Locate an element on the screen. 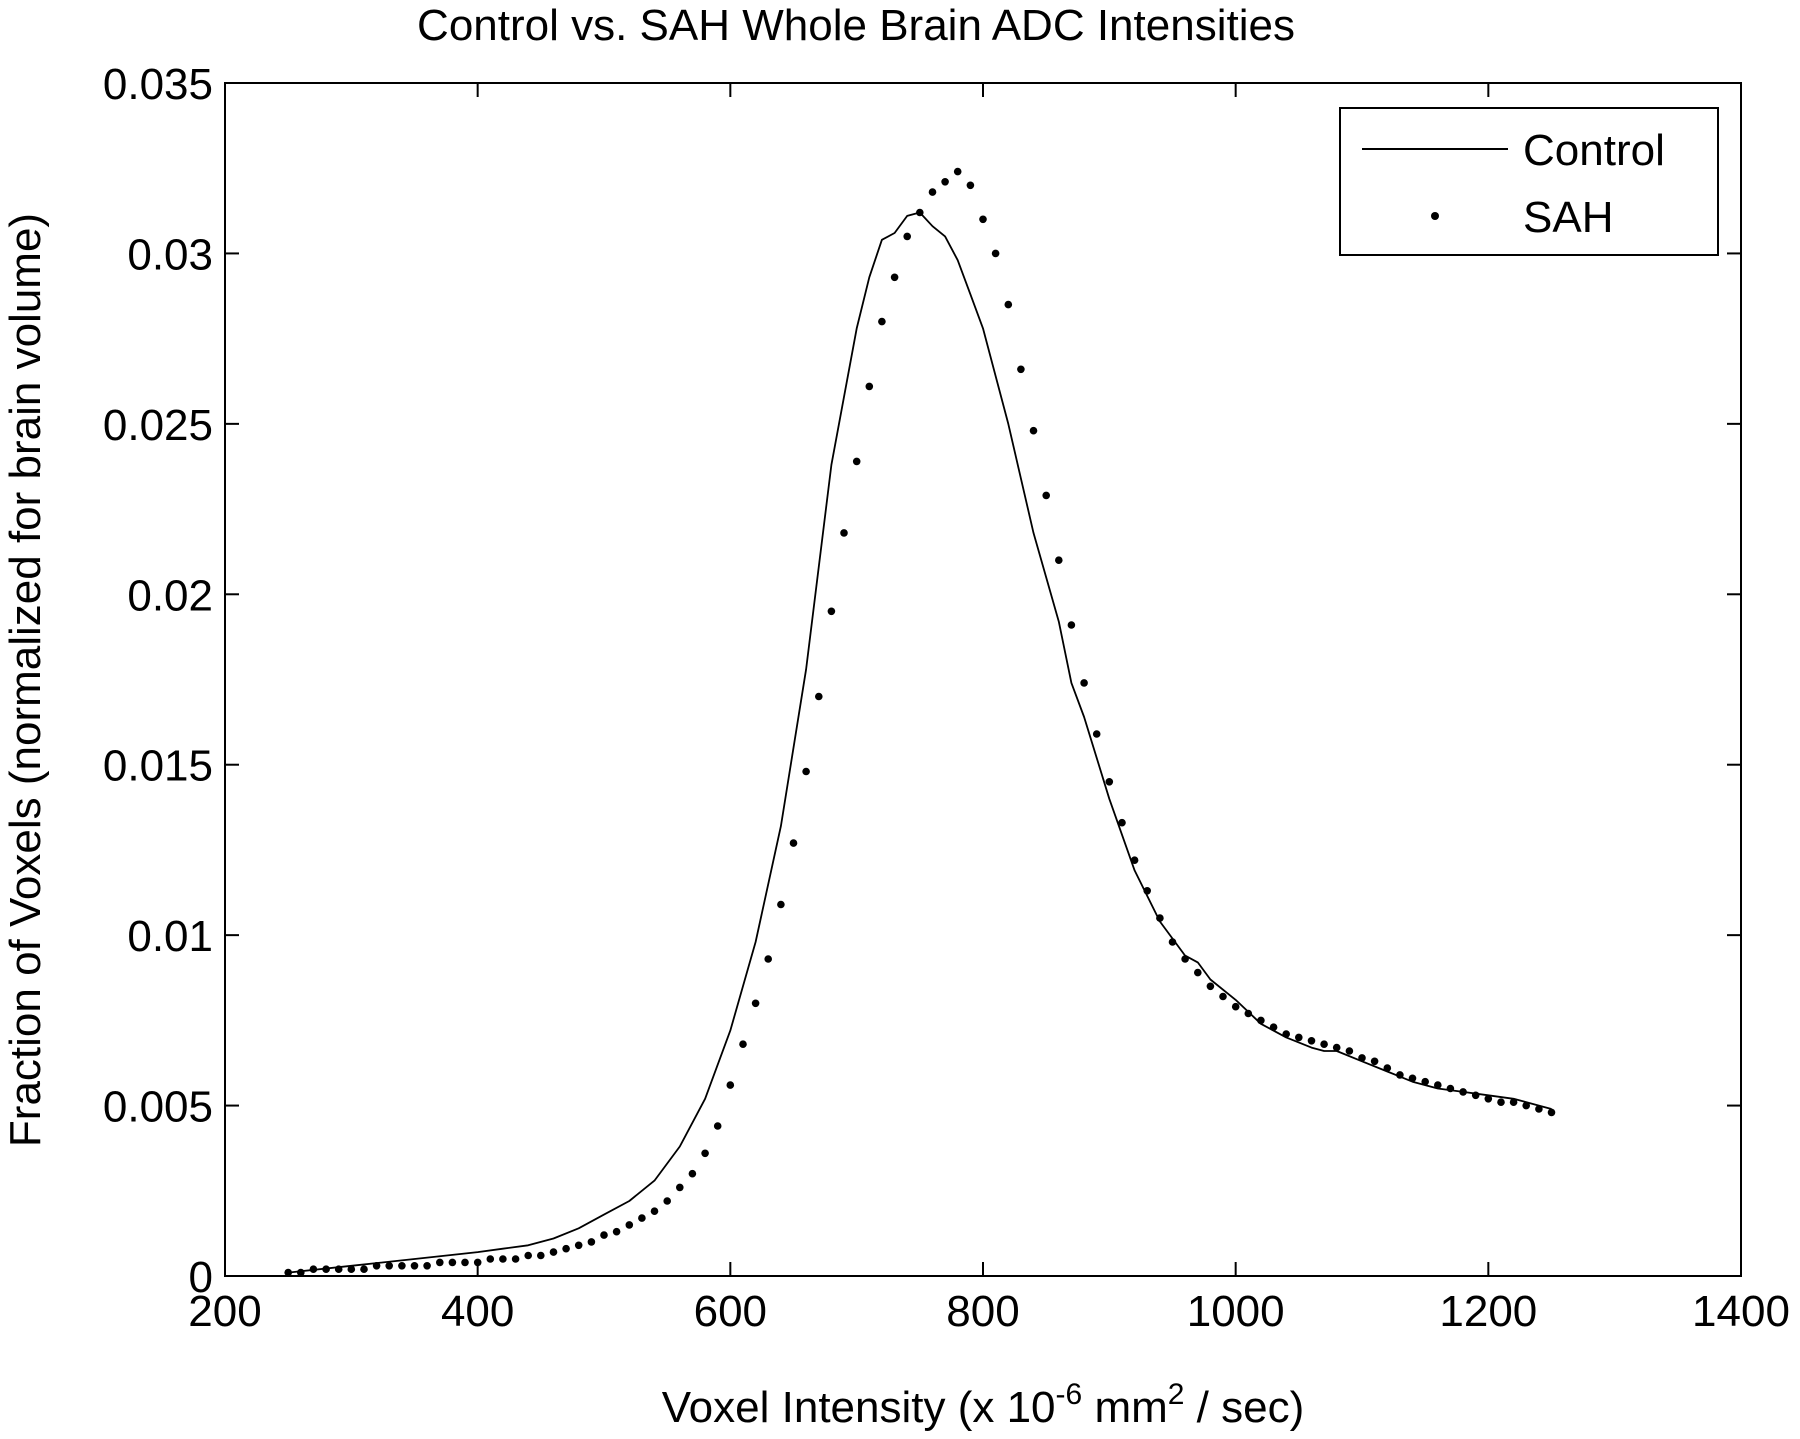 The height and width of the screenshot is (1439, 1800). x-tick-label: 800 is located at coordinates (982, 1311).